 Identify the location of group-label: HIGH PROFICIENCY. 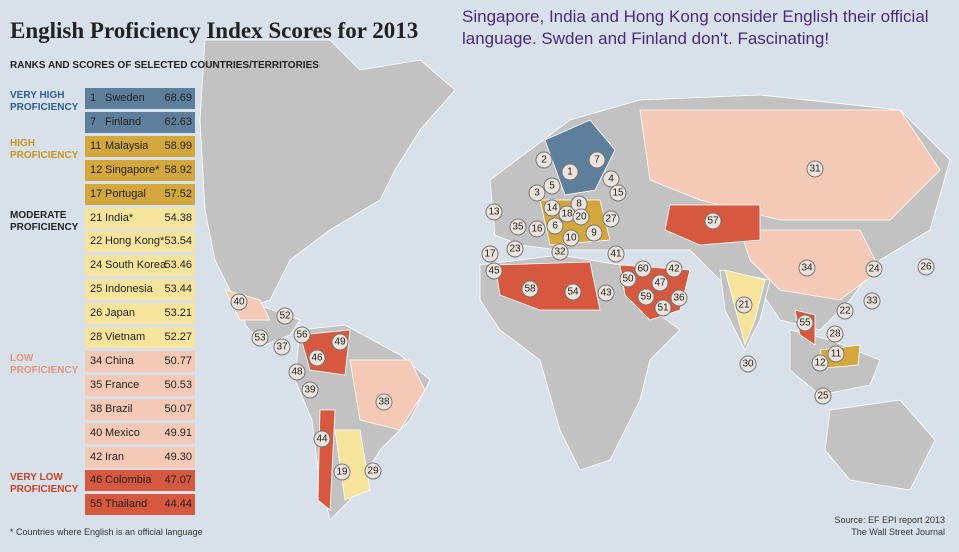
(44, 149).